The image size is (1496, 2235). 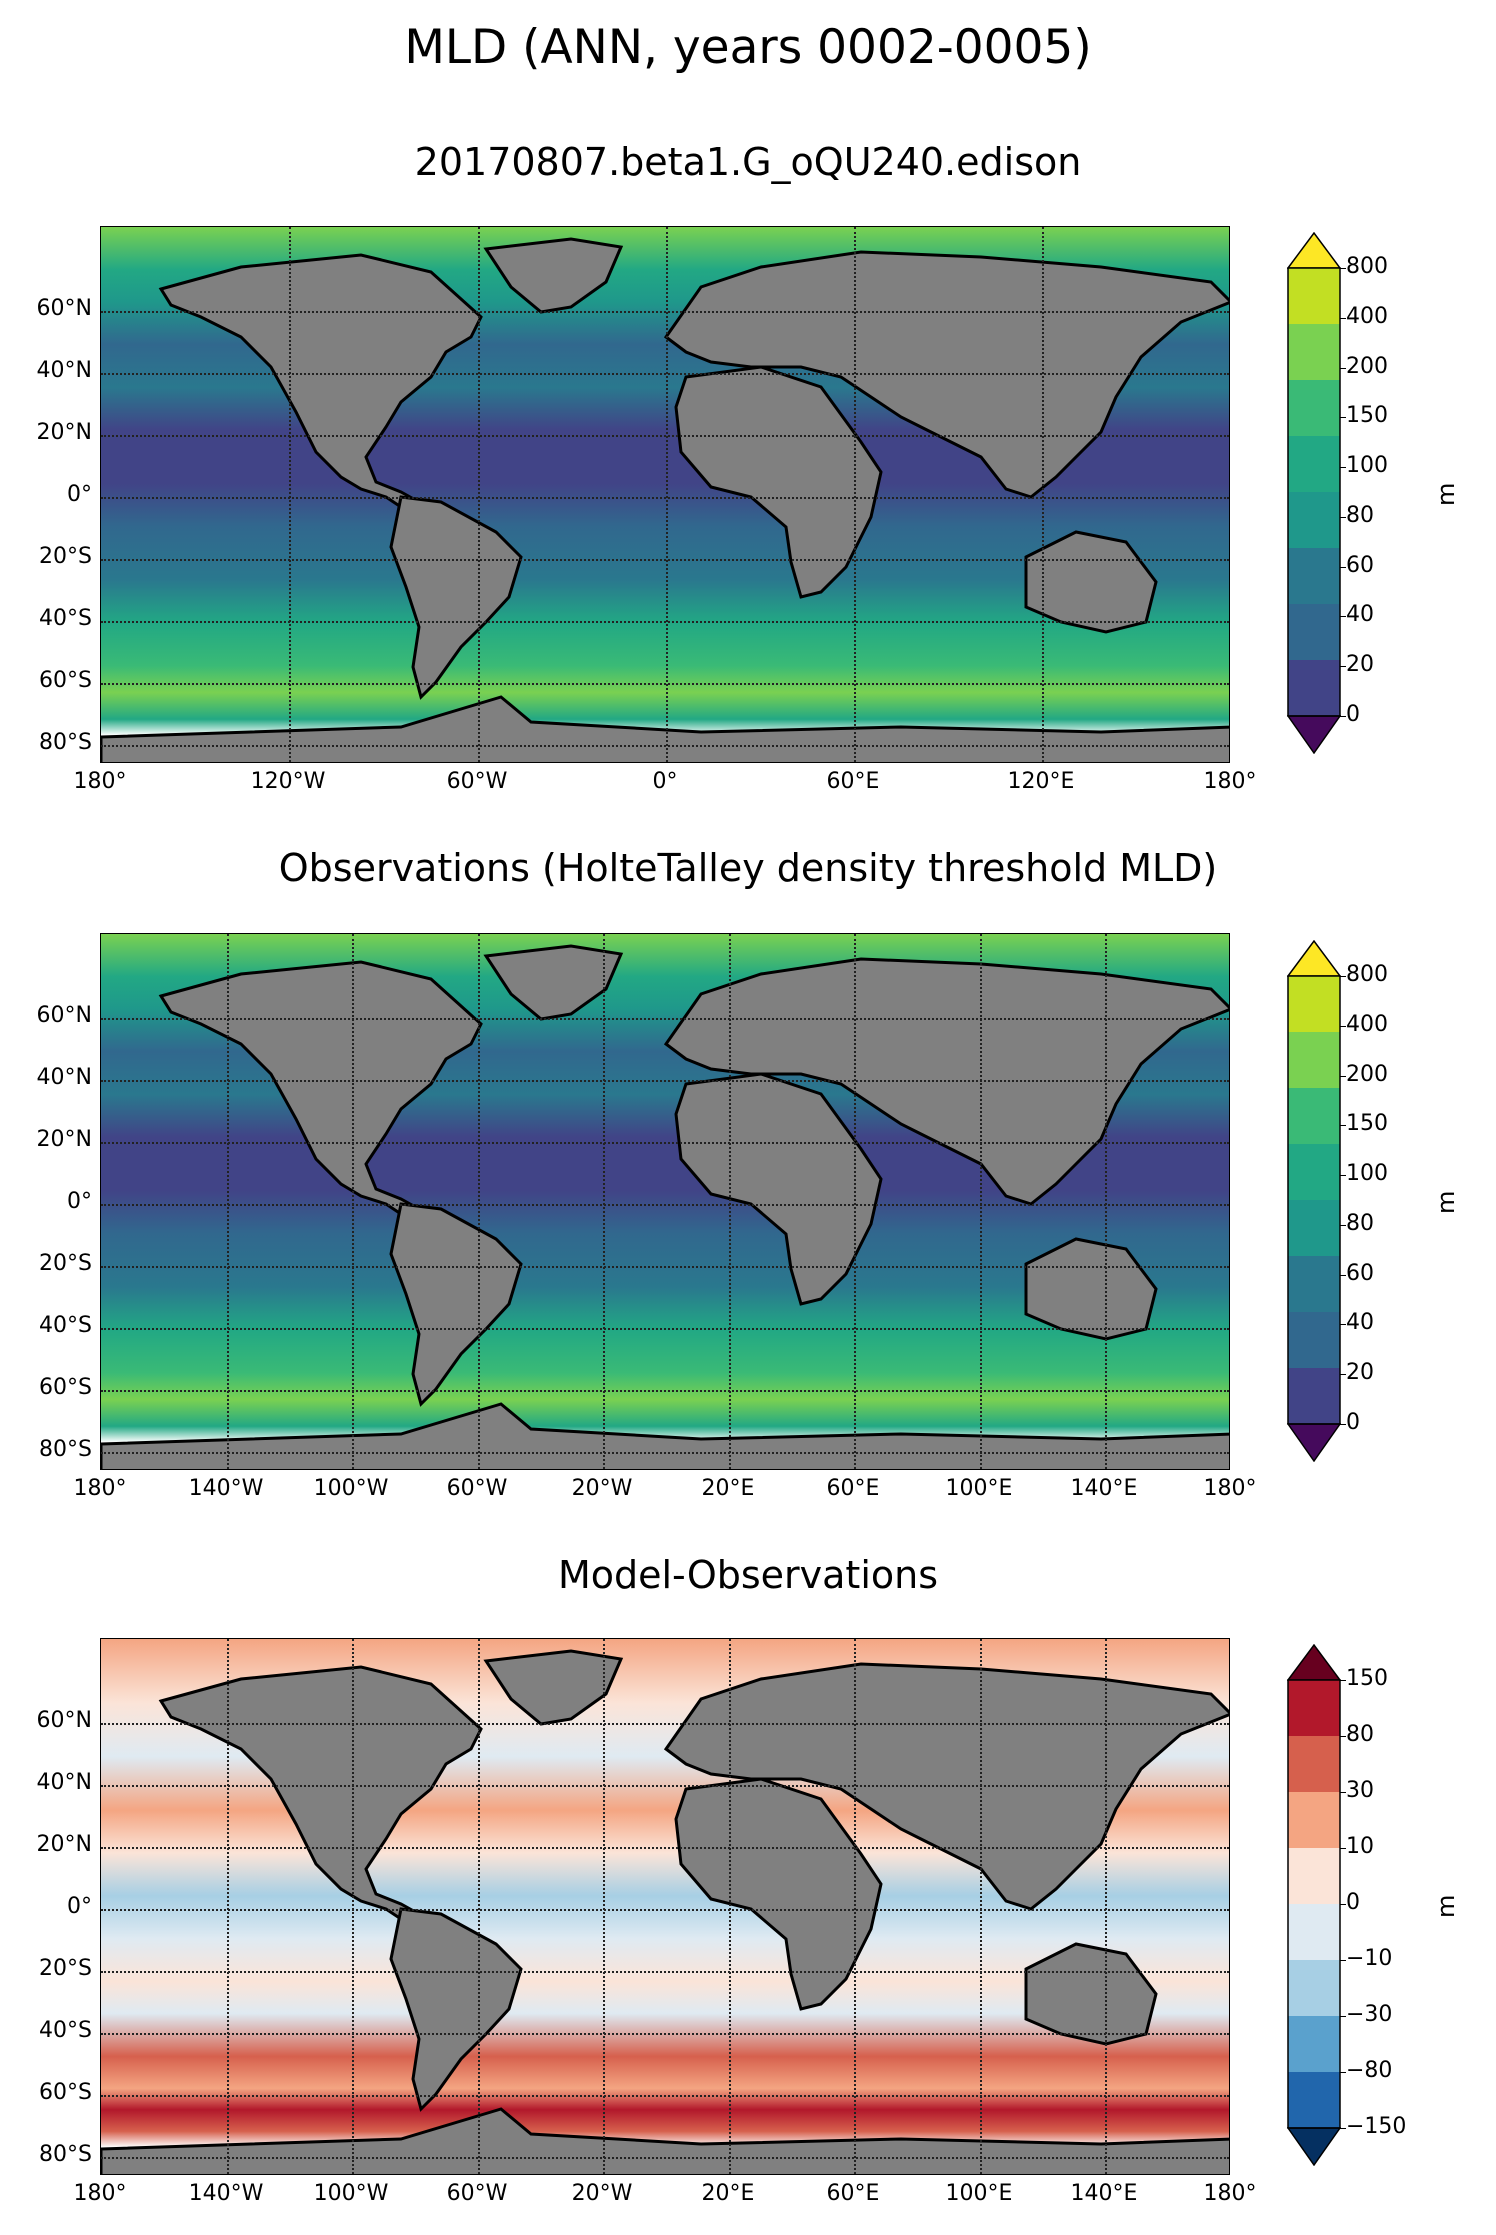 What do you see at coordinates (477, 2193) in the screenshot?
I see `longitude-label: 60°W` at bounding box center [477, 2193].